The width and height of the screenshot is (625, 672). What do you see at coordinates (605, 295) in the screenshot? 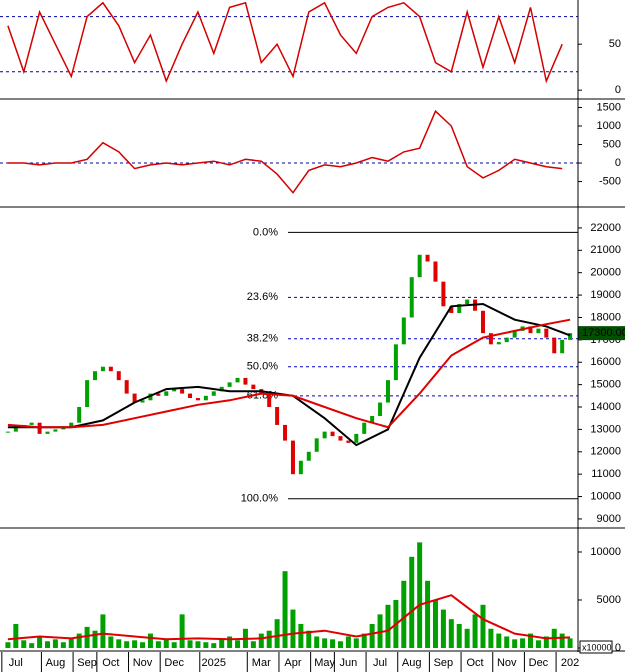
I see `y-tick-label: 19000` at bounding box center [605, 295].